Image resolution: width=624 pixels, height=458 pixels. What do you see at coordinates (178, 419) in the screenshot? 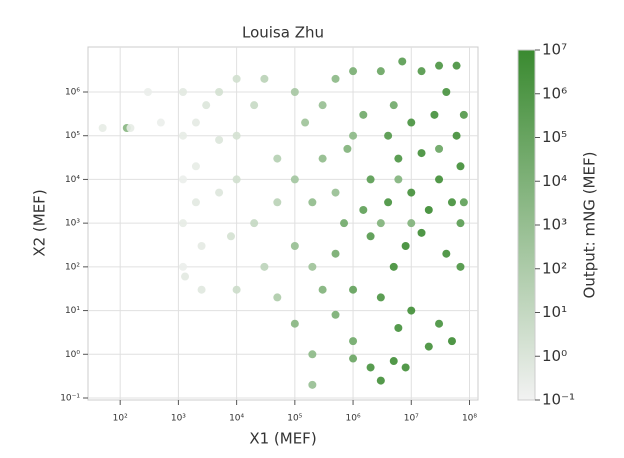
I see `x-tick-label: 10³` at bounding box center [178, 419].